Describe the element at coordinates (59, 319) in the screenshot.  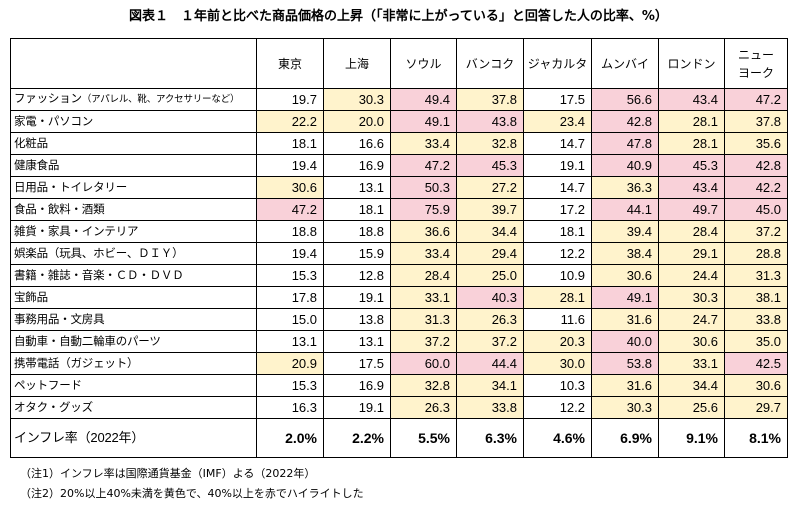
I see `category-name: 事務用品・文房具` at that location.